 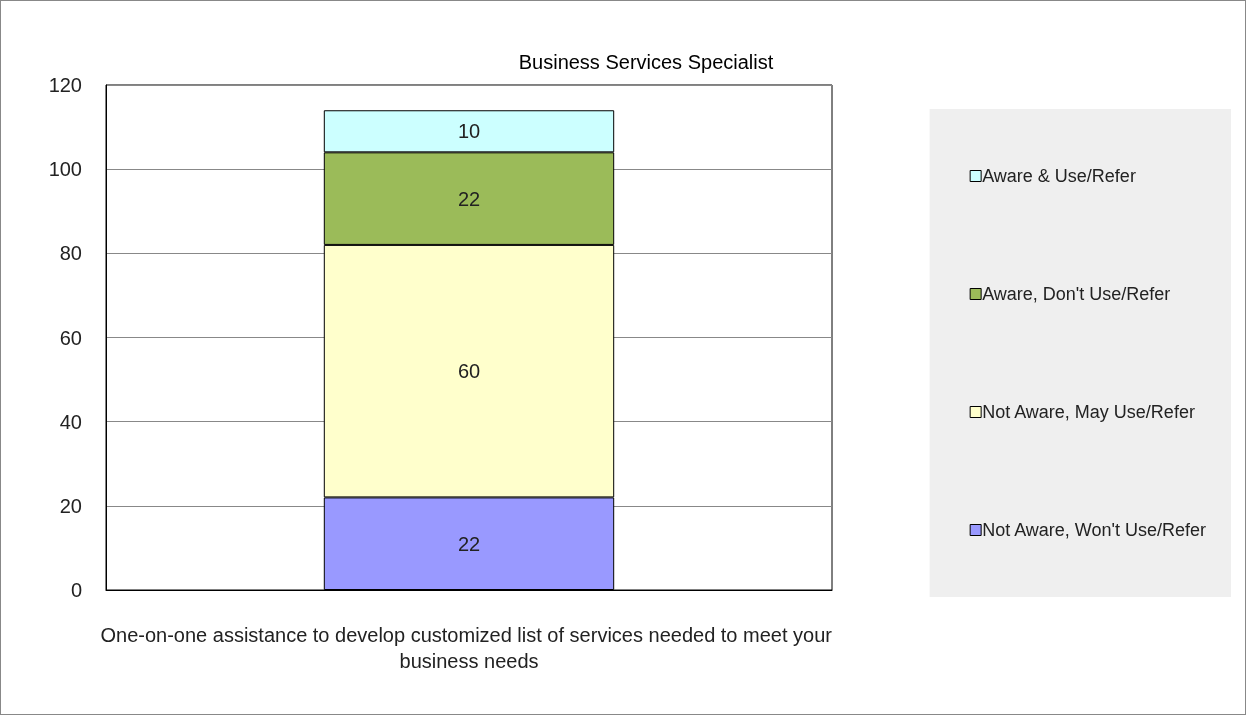 What do you see at coordinates (1094, 530) in the screenshot?
I see `legend-label: Not Aware, Won't Use/Refer` at bounding box center [1094, 530].